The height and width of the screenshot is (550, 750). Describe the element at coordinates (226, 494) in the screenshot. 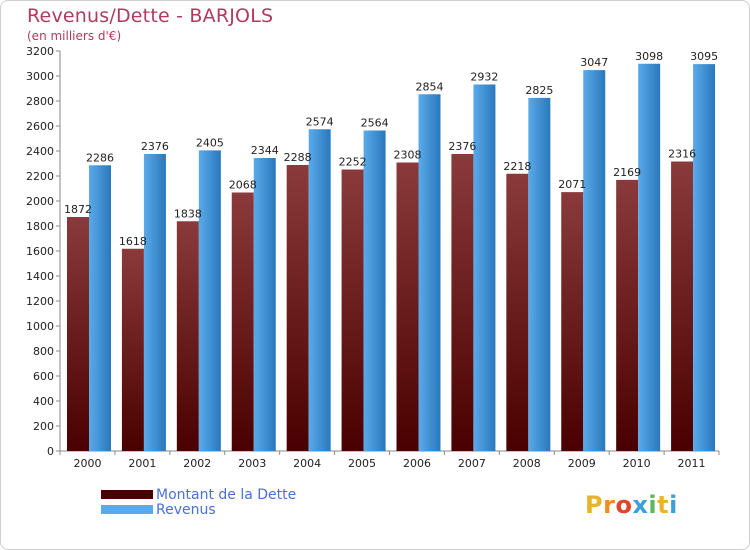

I see `legend-label-dette: Montant de la Dette` at that location.